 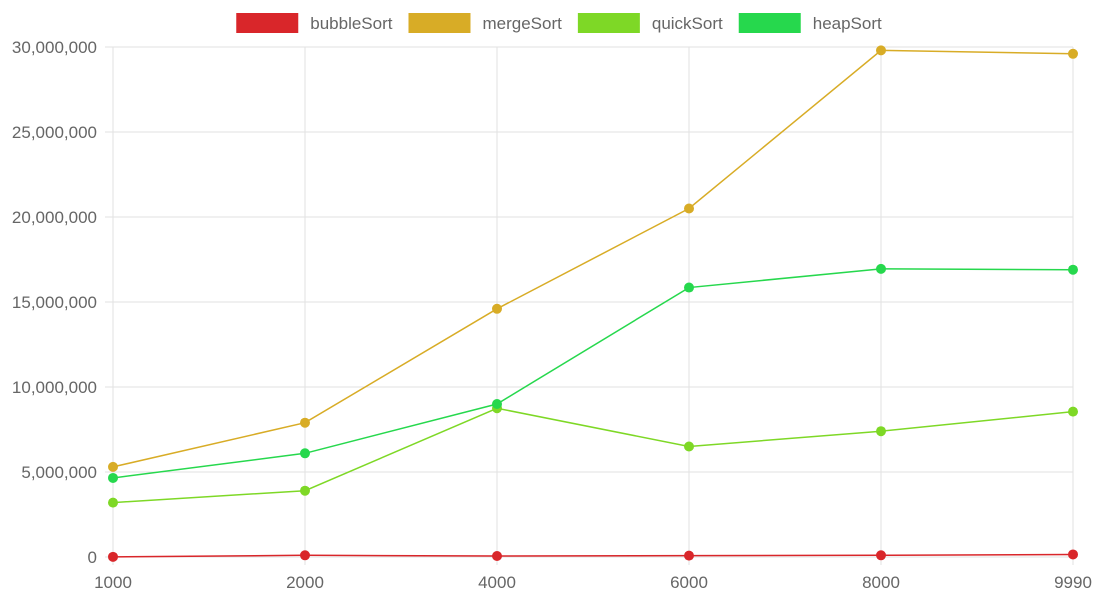 I want to click on series-line-quicksort, so click(x=593, y=455).